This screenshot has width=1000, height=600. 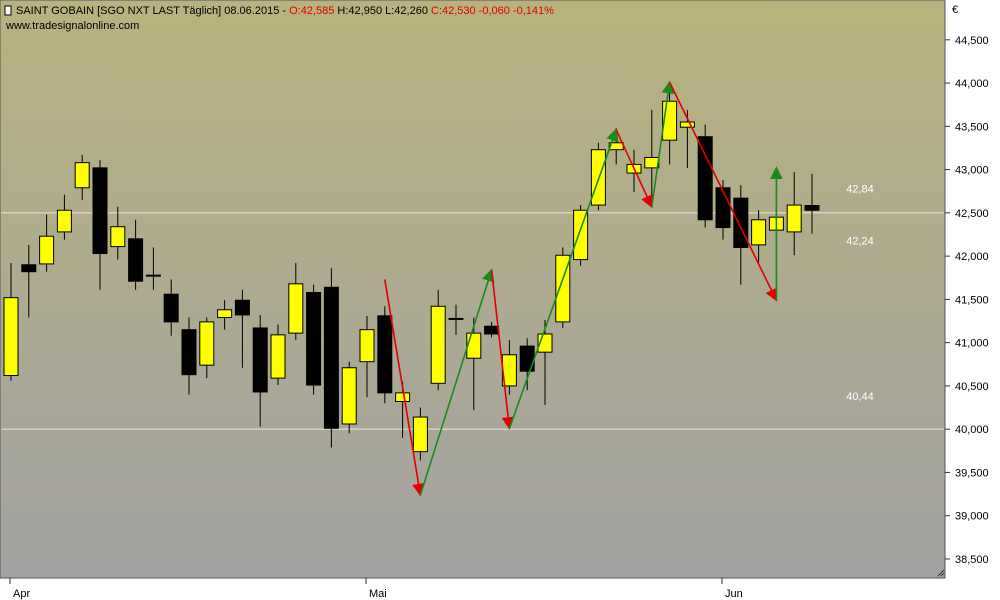 What do you see at coordinates (972, 257) in the screenshot?
I see `y-tick-label: 42,000` at bounding box center [972, 257].